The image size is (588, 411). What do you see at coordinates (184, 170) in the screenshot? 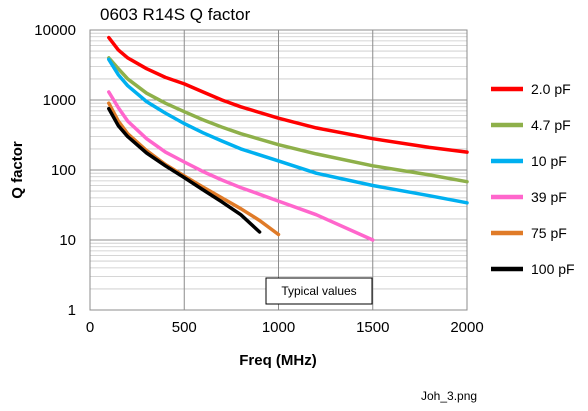
I see `series-line-100-pf` at bounding box center [184, 170].